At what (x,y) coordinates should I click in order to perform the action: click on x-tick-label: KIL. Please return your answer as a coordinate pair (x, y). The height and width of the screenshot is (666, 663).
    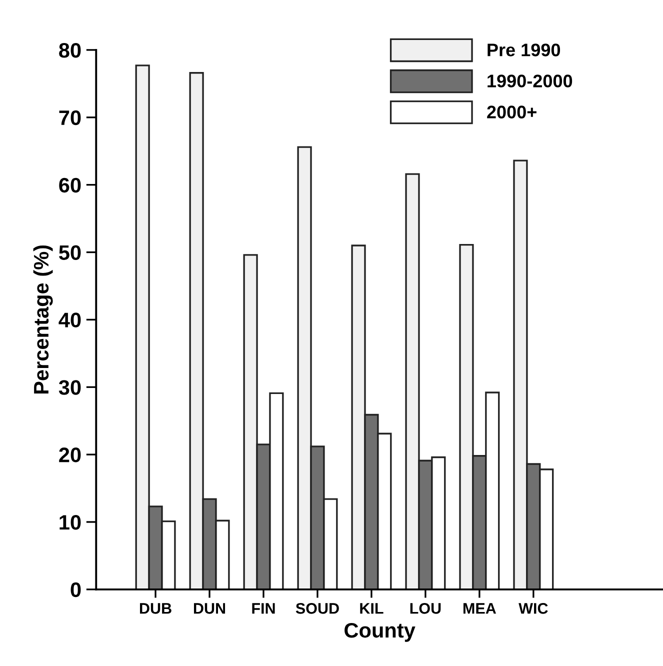
    Looking at the image, I should click on (372, 608).